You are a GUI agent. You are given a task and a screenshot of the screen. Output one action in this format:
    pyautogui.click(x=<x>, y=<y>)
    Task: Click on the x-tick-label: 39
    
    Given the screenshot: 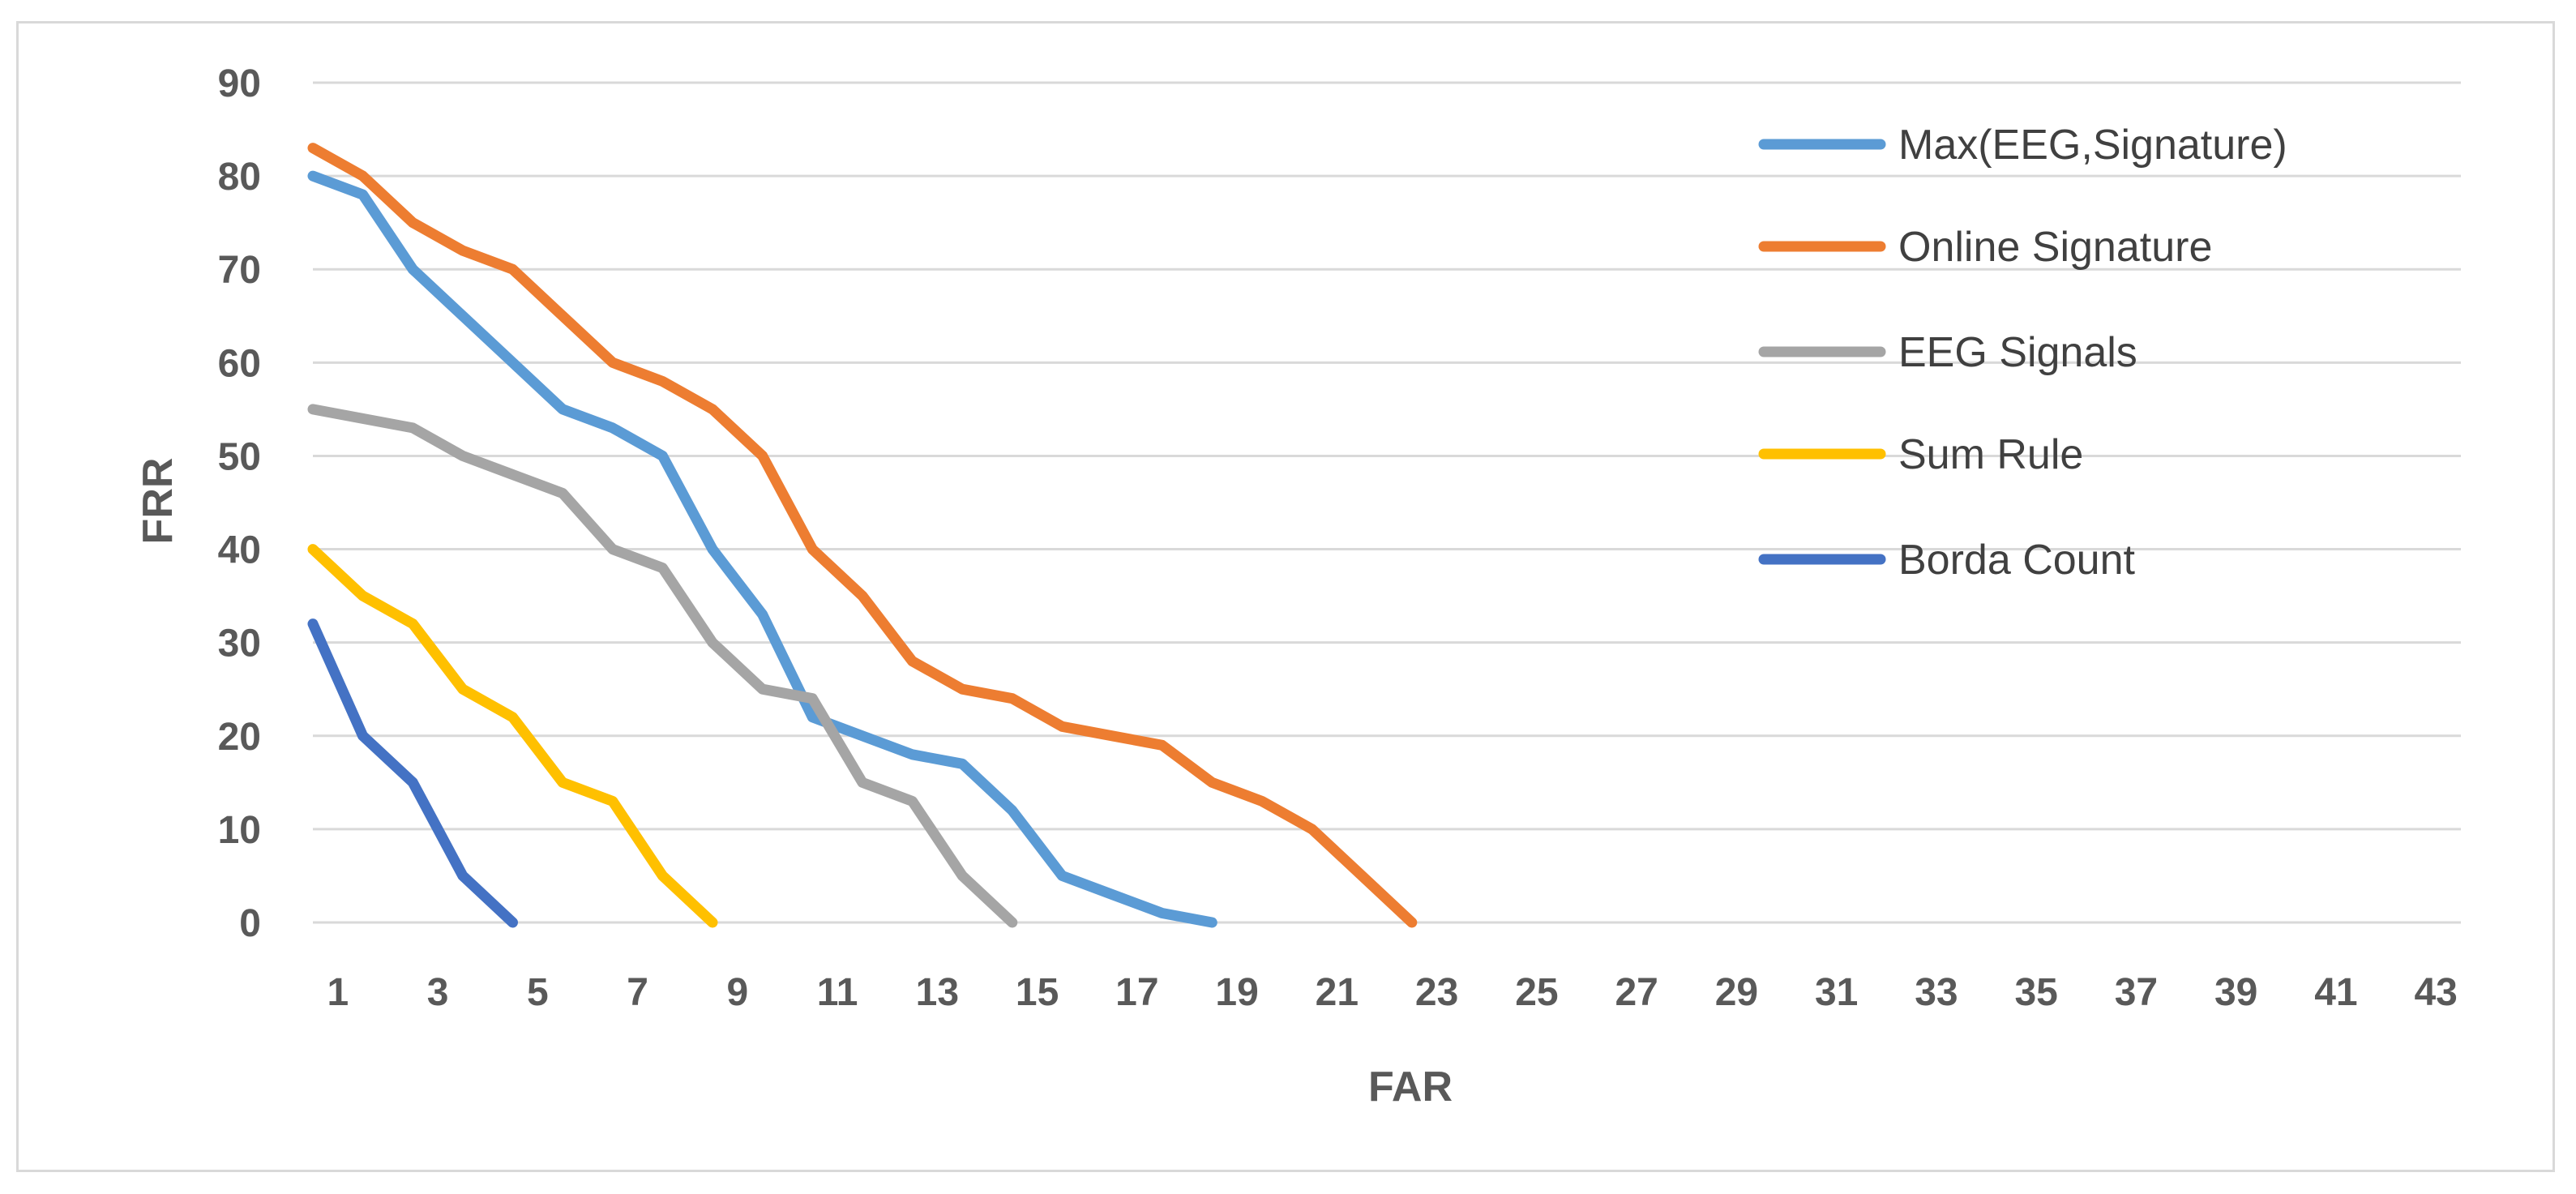 What is the action you would take?
    pyautogui.click(x=2235, y=993)
    